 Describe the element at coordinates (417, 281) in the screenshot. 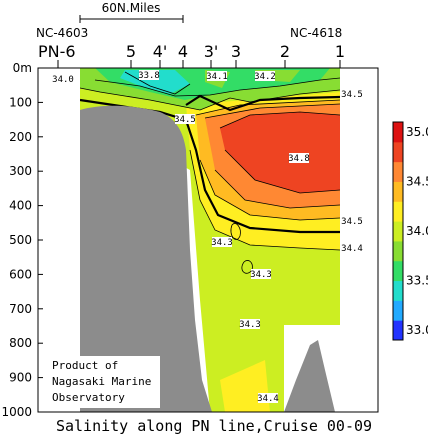

I see `colorbar-tick-label: 33.5` at that location.